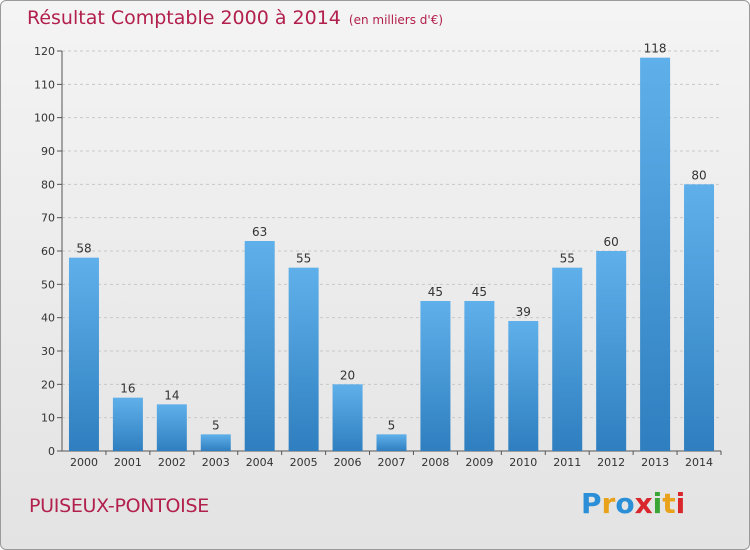  I want to click on y-tick-label: 50, so click(48, 284).